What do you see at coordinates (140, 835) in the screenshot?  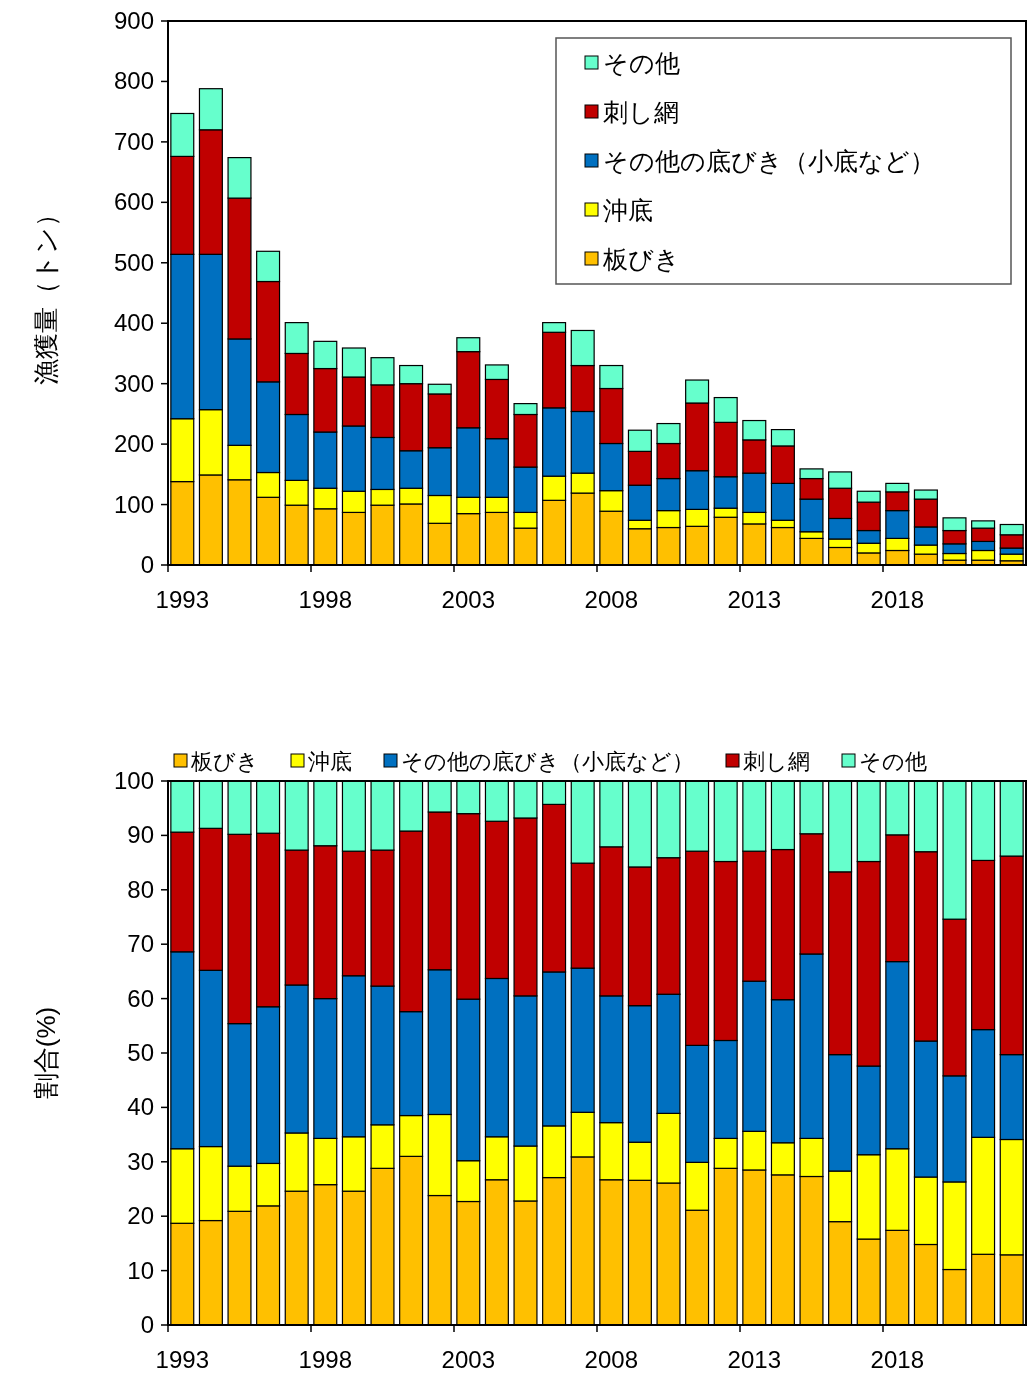 I see `y-tick-label: 90` at bounding box center [140, 835].